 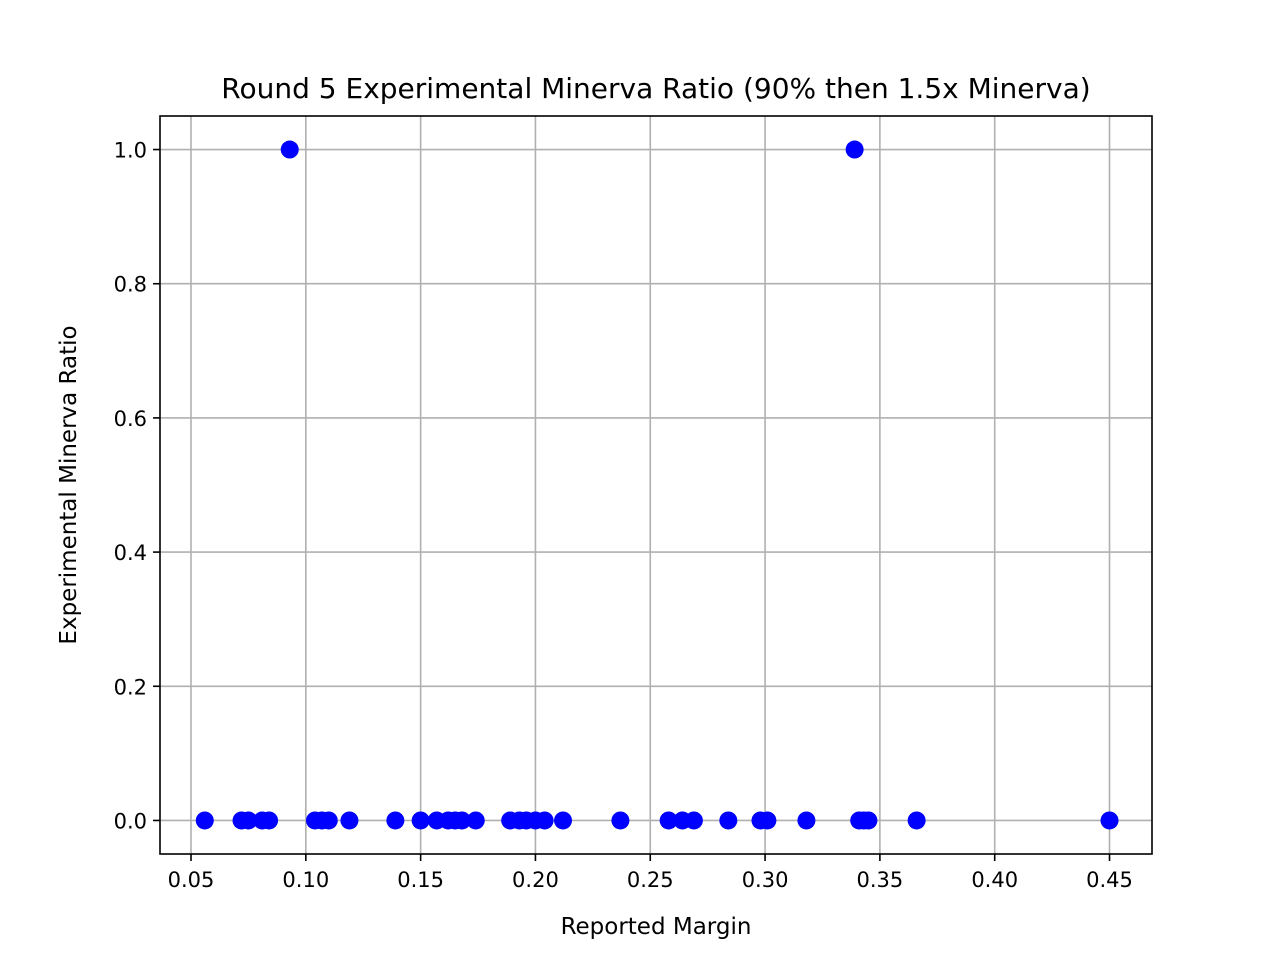 I want to click on y-tick-label: 0.2, so click(x=130, y=687).